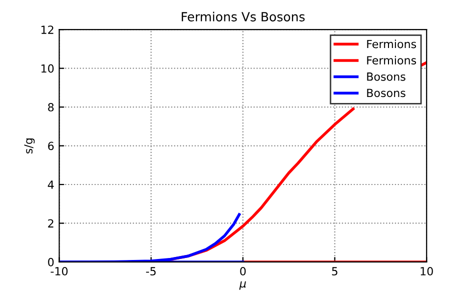 The height and width of the screenshot is (296, 474). Describe the element at coordinates (51, 262) in the screenshot. I see `y-tick-label: 0` at that location.